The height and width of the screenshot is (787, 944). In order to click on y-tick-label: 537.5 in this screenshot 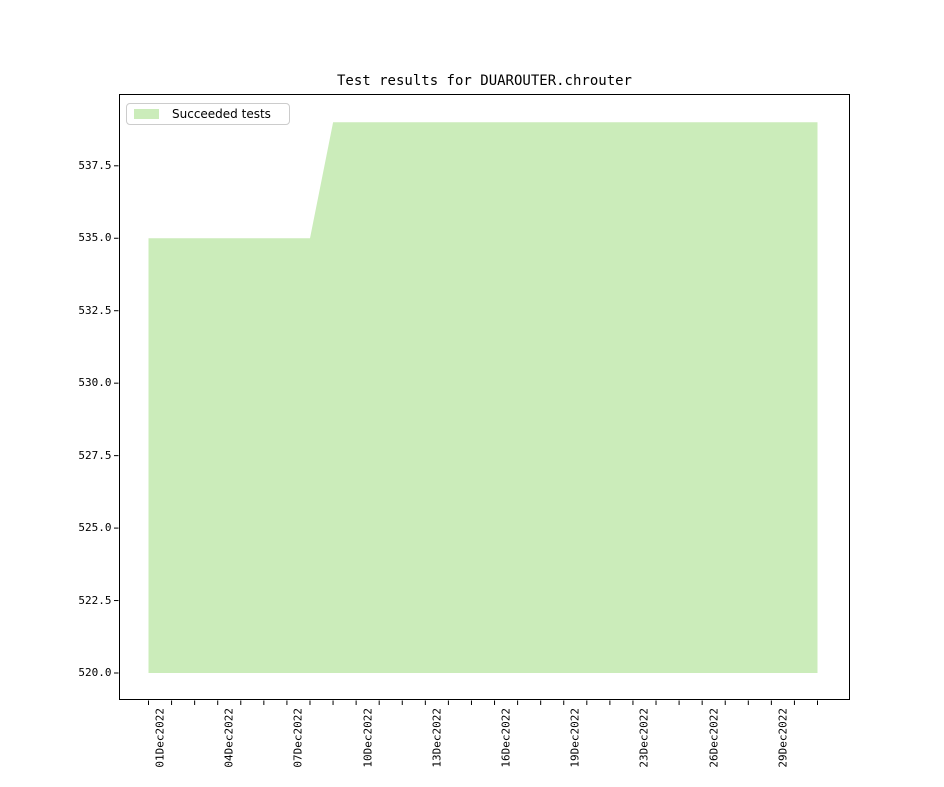, I will do `click(95, 165)`.